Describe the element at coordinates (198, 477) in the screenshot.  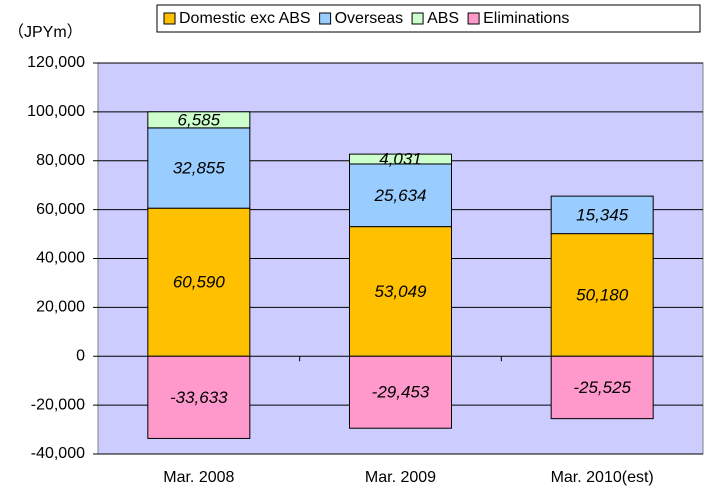
I see `x-tick-label: Mar. 2008` at that location.